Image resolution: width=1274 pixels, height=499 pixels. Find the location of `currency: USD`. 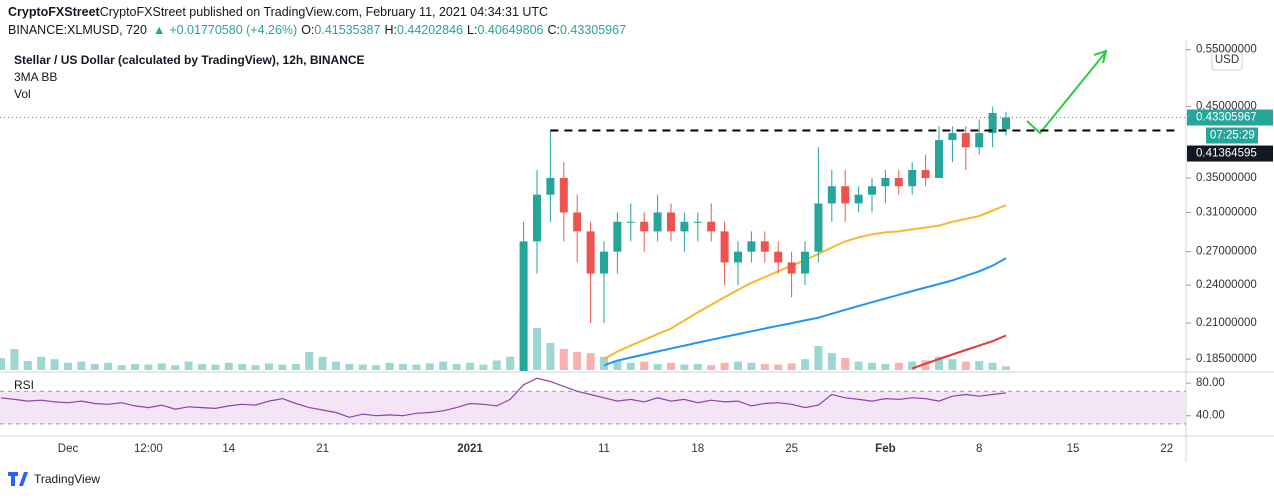

currency: USD is located at coordinates (1227, 60).